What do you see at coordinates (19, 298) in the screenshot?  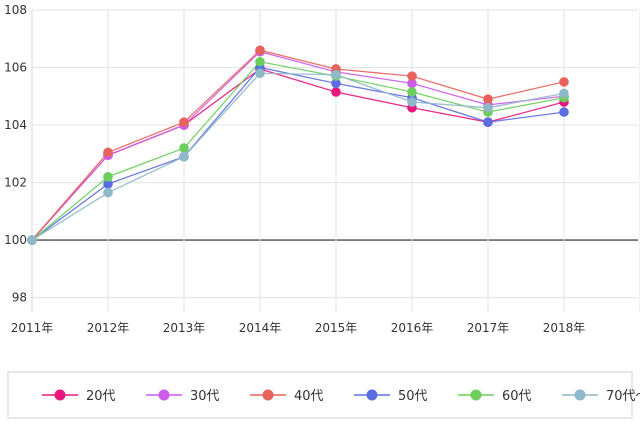 I see `y-tick-label: 98` at bounding box center [19, 298].